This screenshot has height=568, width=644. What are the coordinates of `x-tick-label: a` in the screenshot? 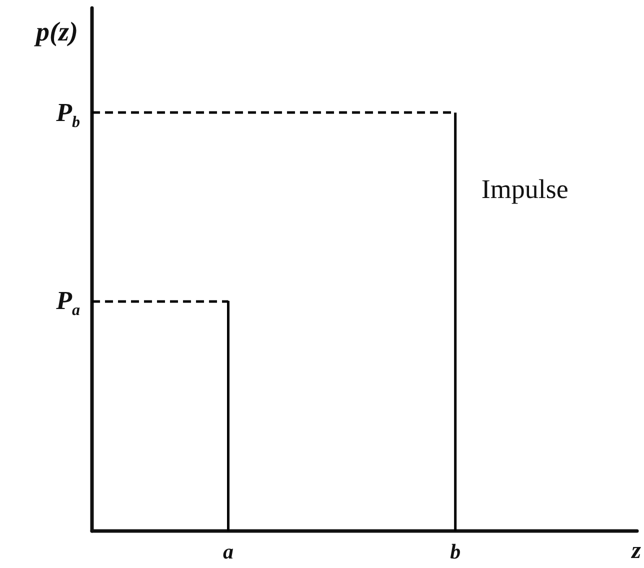 It's located at (228, 552).